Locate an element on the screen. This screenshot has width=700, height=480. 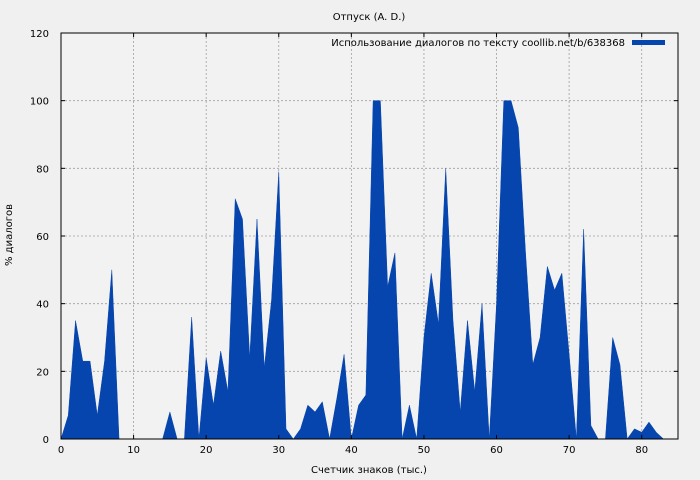
x-tick-label: 40 is located at coordinates (351, 450).